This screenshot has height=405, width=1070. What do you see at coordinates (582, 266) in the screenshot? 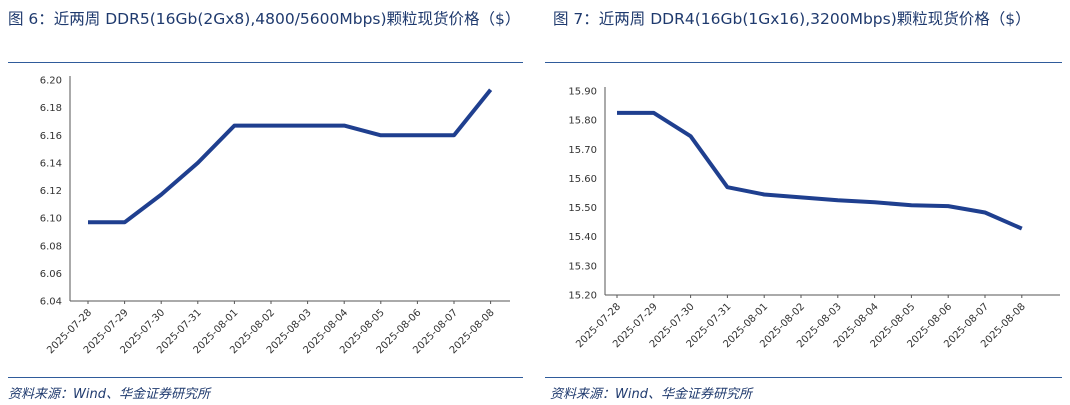
I see `y-tick-label: 15.30` at bounding box center [582, 266].